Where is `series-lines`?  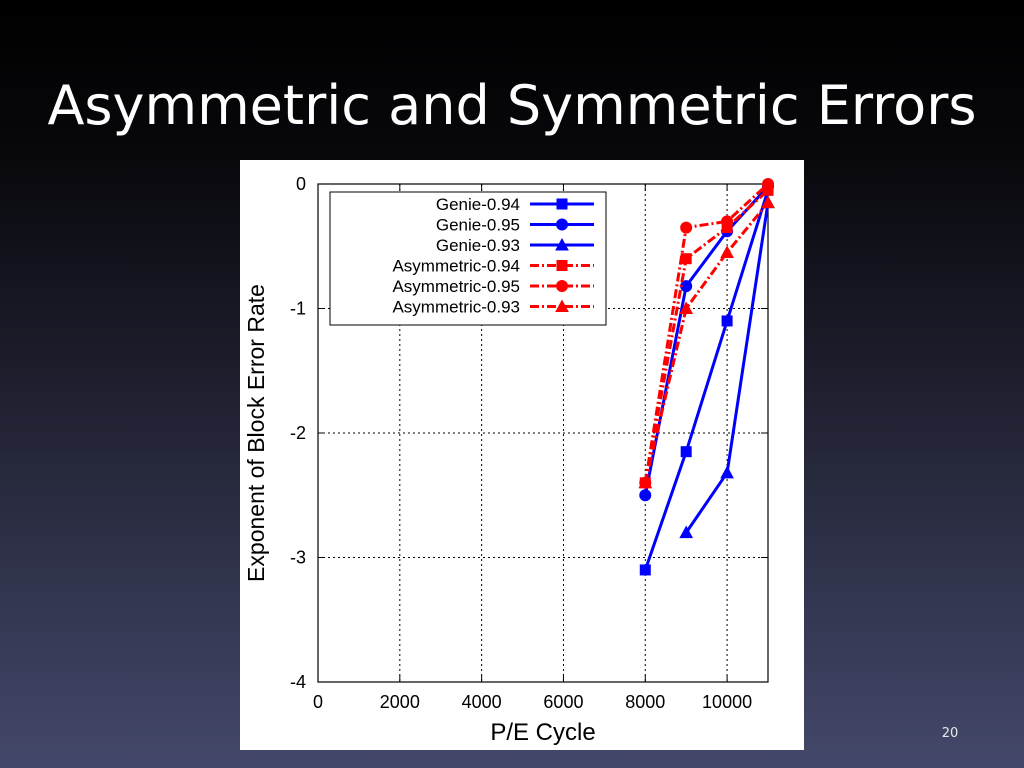
series-lines is located at coordinates (706, 377).